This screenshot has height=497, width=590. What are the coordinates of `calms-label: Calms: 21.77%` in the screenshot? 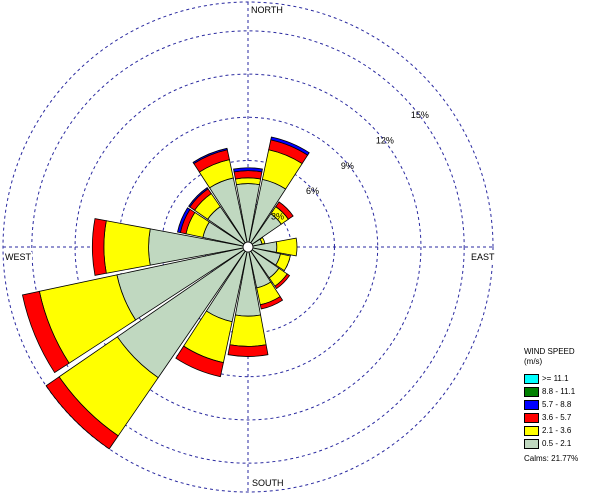 It's located at (551, 458).